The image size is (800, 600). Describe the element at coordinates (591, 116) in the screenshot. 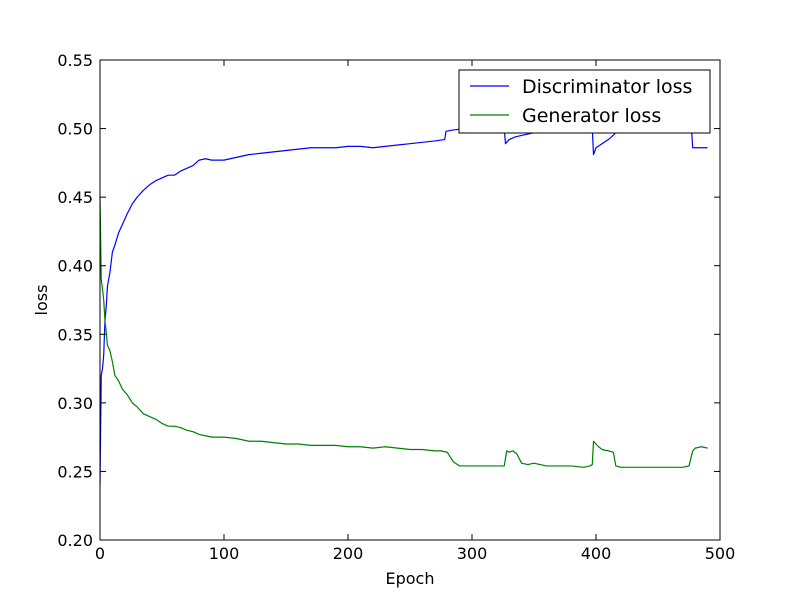

I see `legend-entry-label: Generator loss` at that location.